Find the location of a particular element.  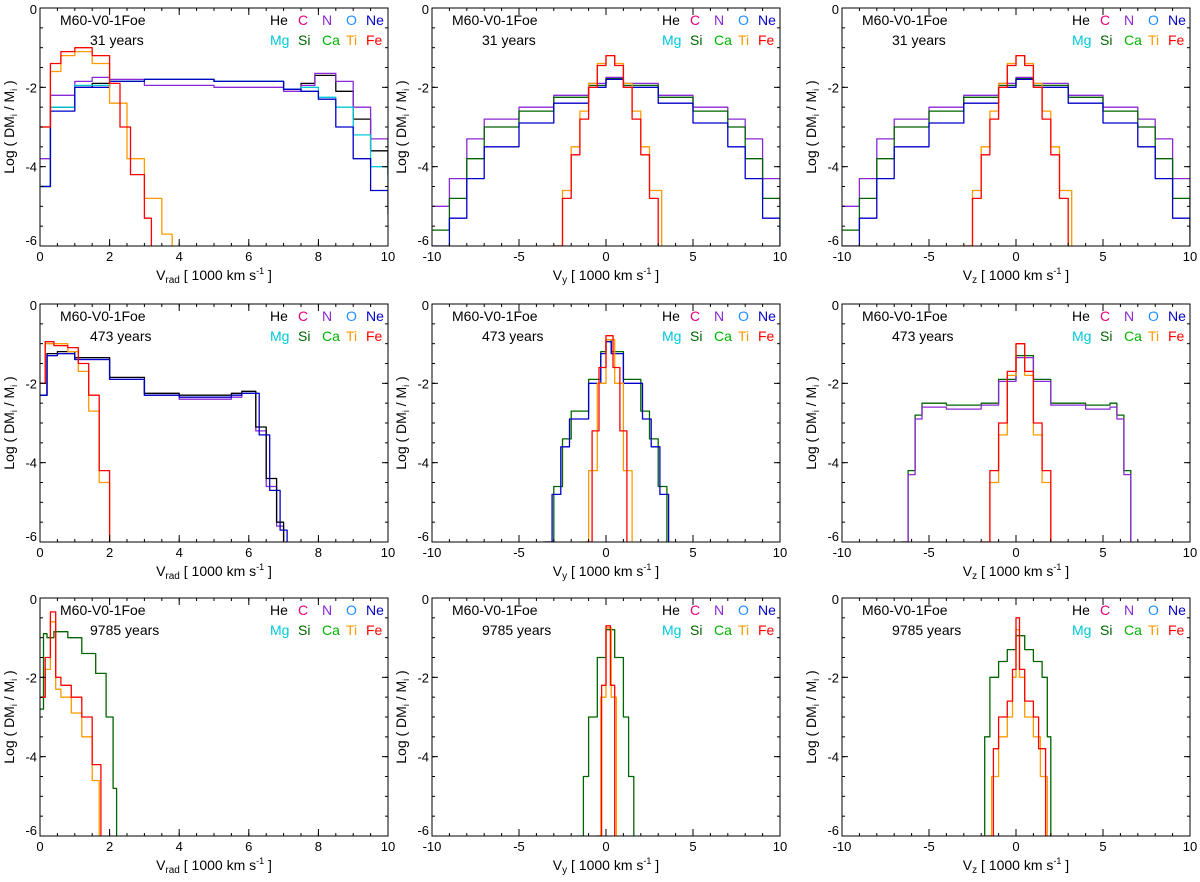

xtick-label: 8 is located at coordinates (318, 846).